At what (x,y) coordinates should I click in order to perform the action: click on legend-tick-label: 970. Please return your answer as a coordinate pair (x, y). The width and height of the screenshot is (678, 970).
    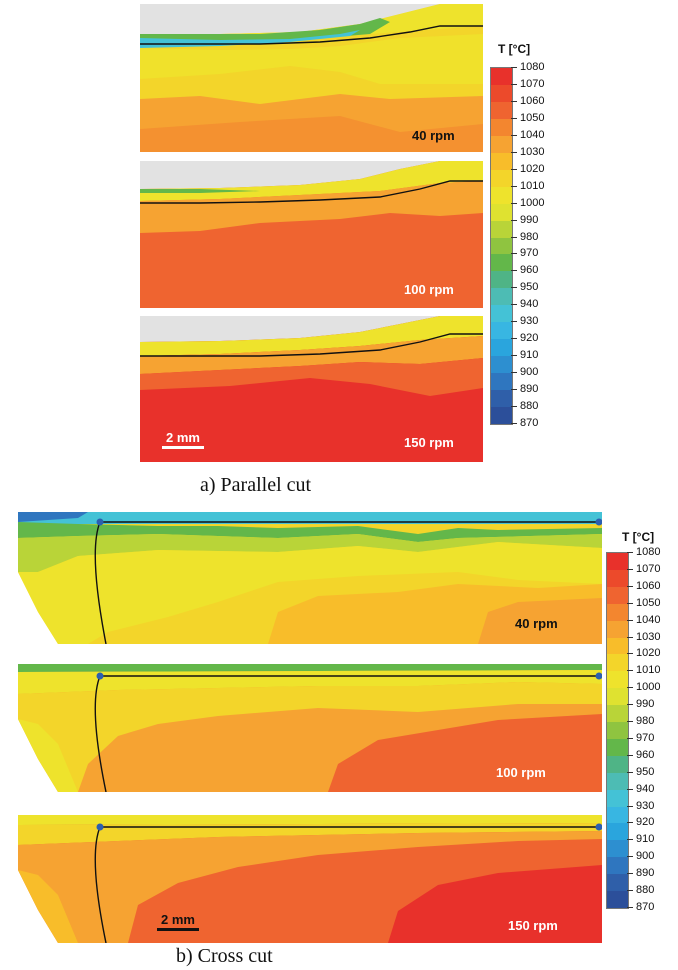
    Looking at the image, I should click on (645, 737).